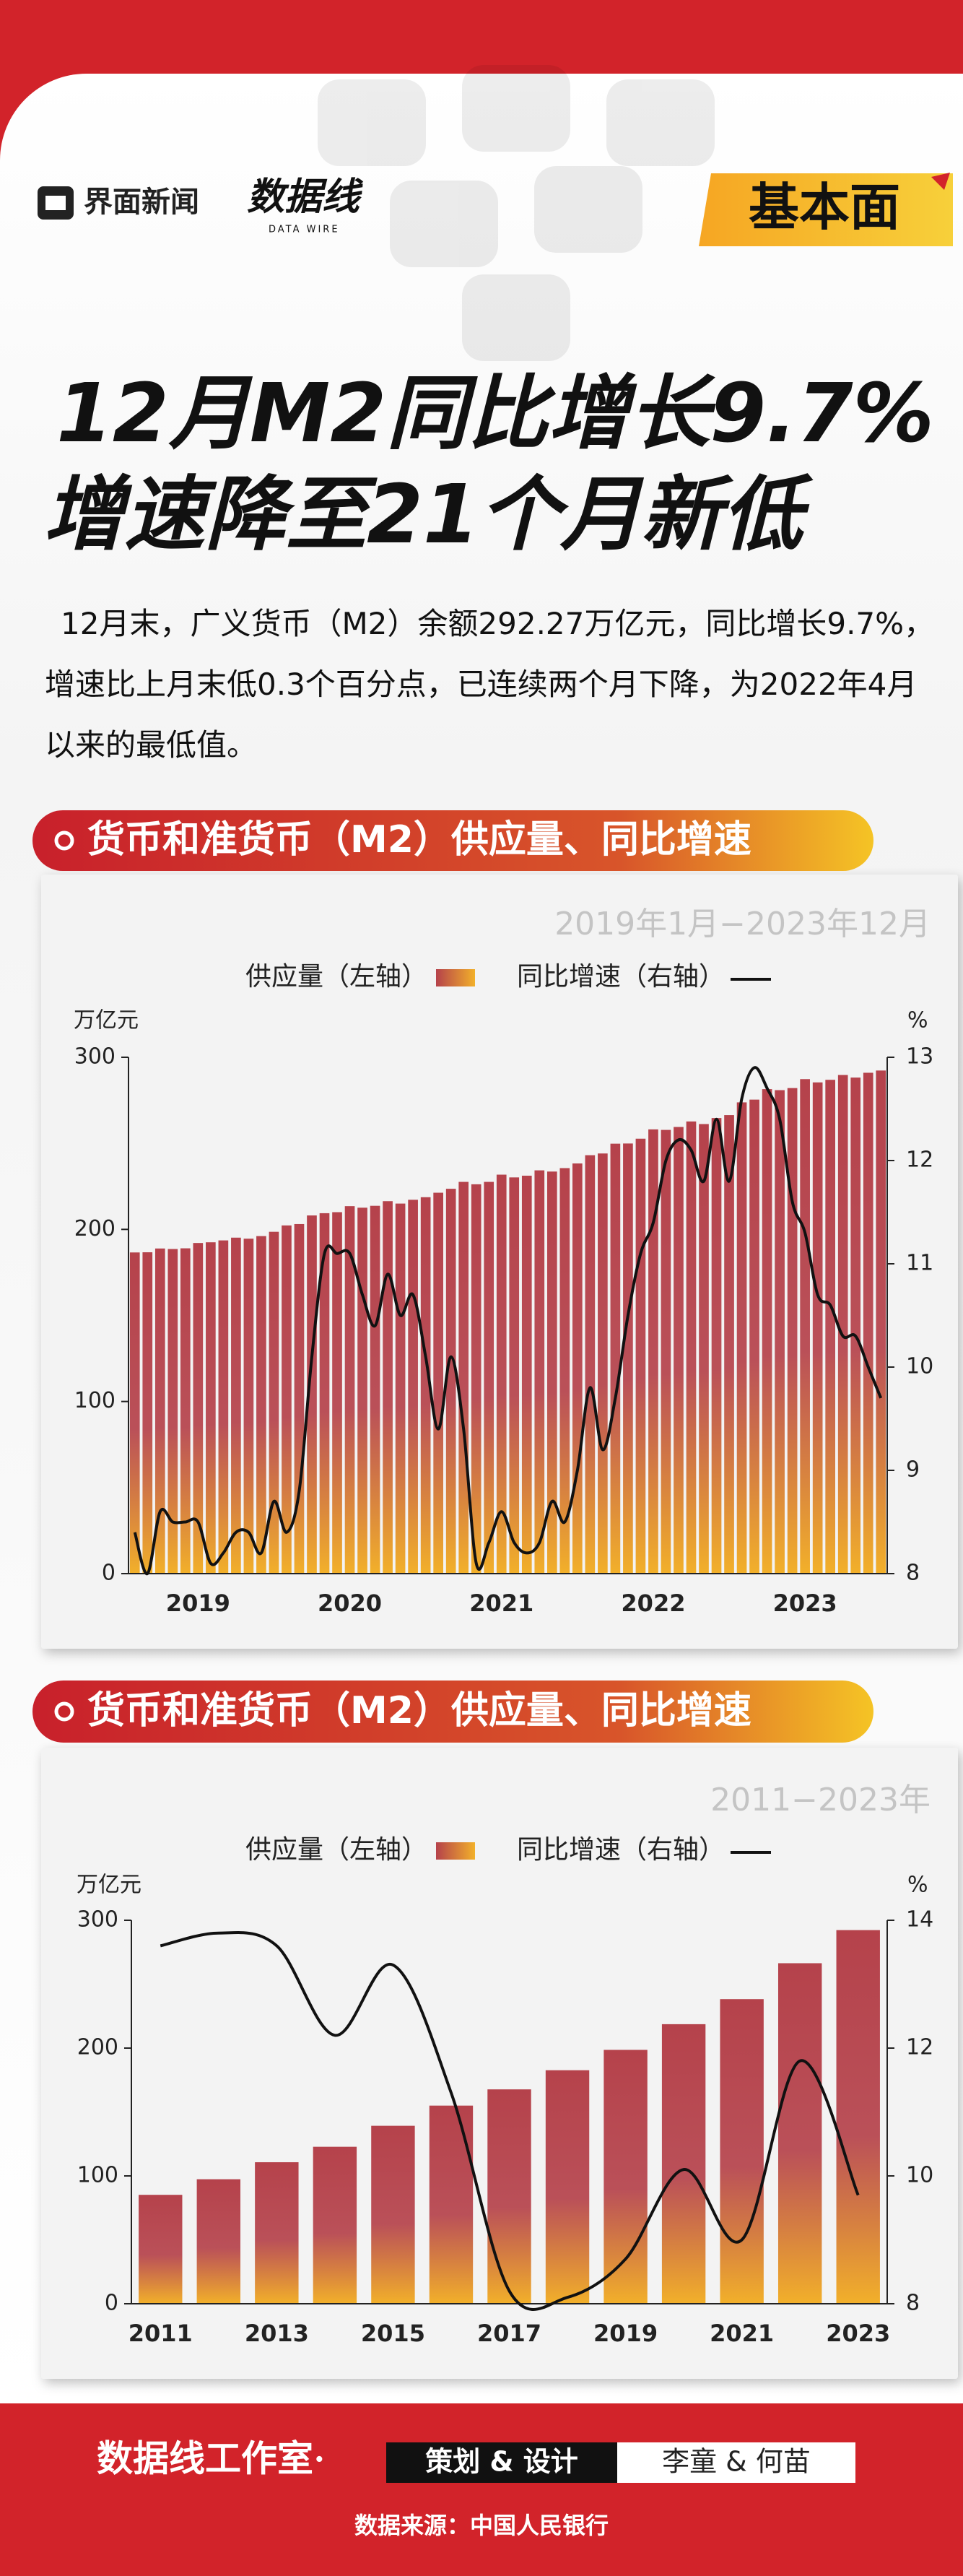 This screenshot has width=963, height=2576. I want to click on role-box, so click(502, 2462).